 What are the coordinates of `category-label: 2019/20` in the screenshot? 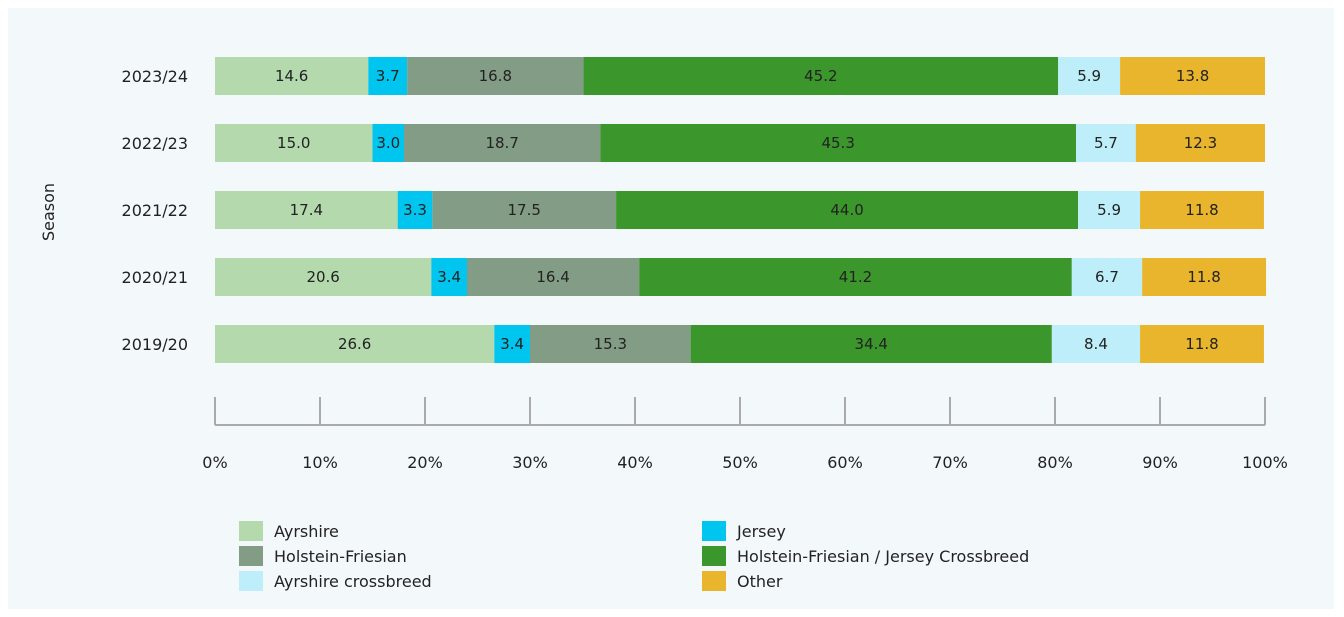 It's located at (155, 344).